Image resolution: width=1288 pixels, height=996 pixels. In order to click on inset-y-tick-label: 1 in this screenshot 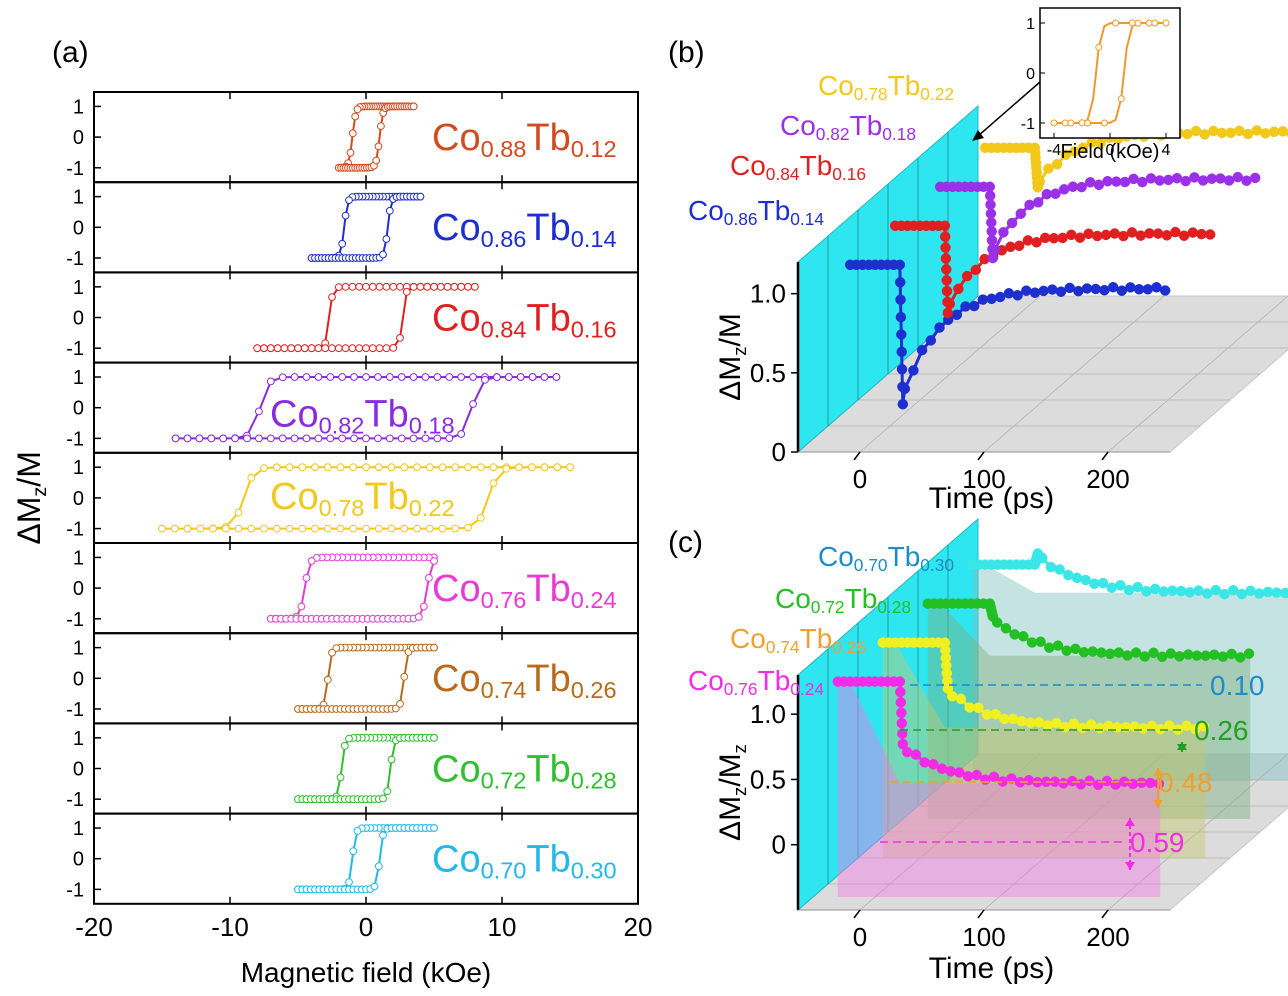, I will do `click(1030, 24)`.